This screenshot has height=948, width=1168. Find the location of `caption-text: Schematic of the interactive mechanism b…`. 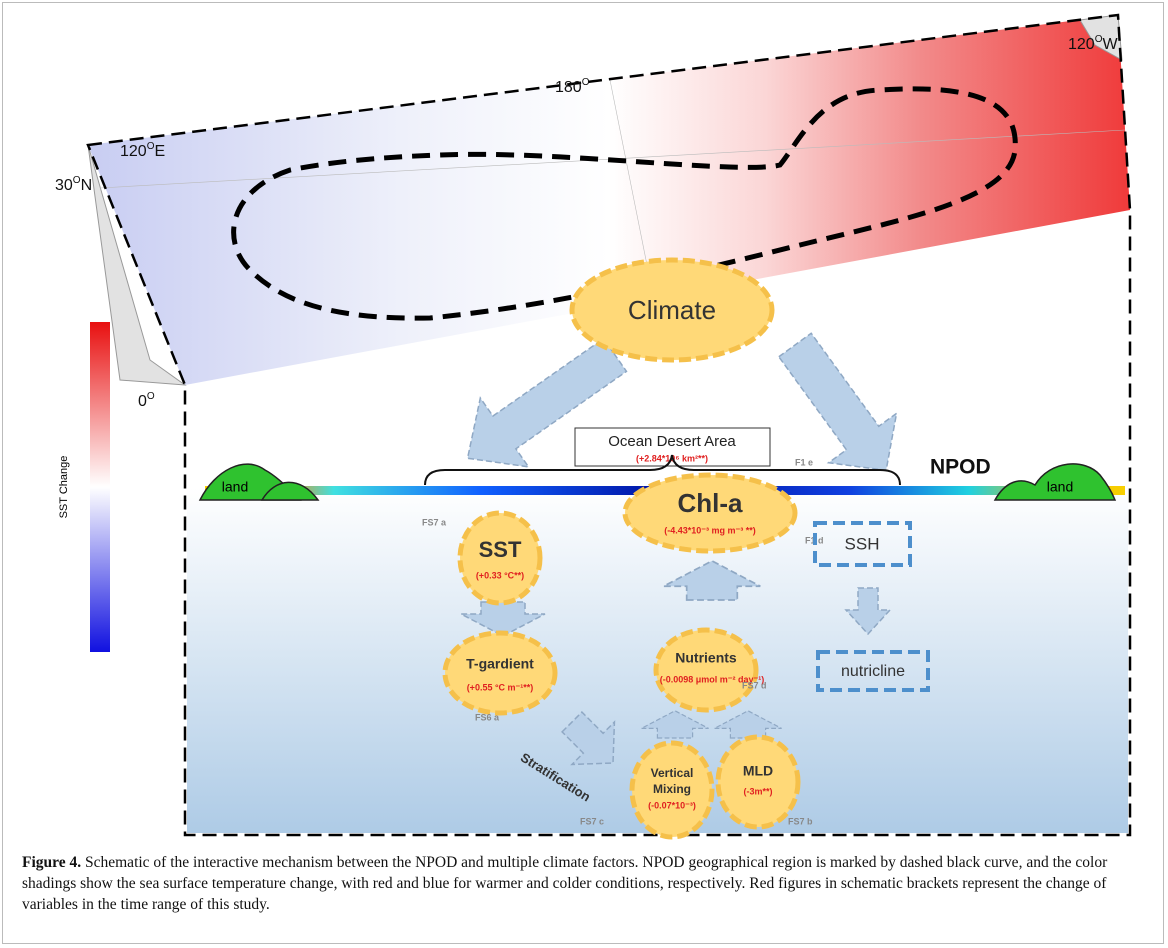

caption-text: Schematic of the interactive mechanism b… is located at coordinates (565, 883).